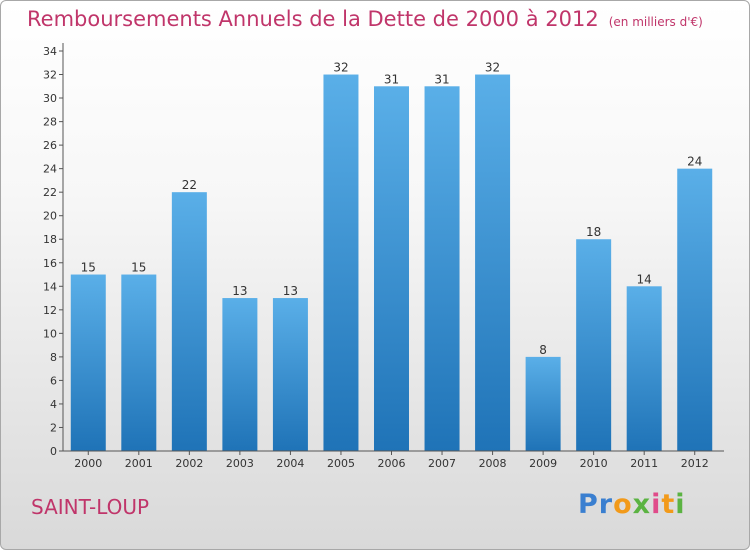  What do you see at coordinates (290, 463) in the screenshot?
I see `x-tick-label: 2004` at bounding box center [290, 463].